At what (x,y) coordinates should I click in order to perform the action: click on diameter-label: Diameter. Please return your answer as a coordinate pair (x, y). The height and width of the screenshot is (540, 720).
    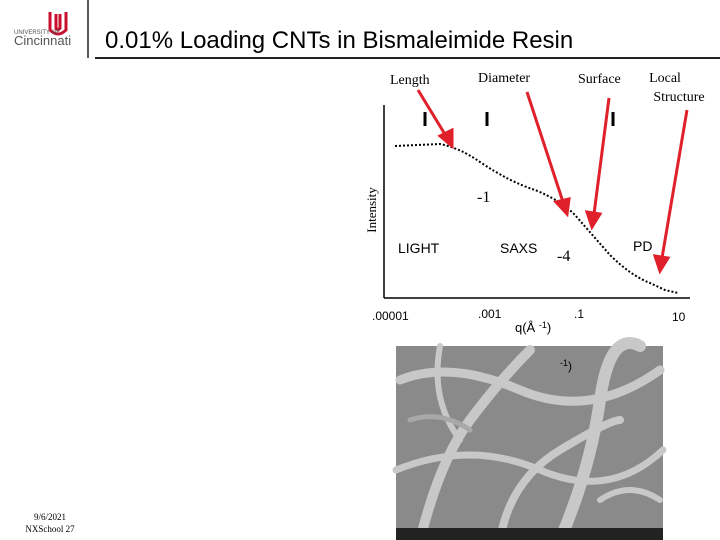
    Looking at the image, I should click on (504, 78).